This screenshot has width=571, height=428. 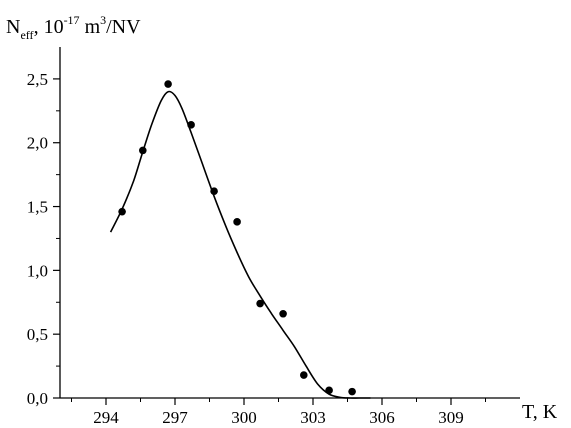 What do you see at coordinates (540, 412) in the screenshot?
I see `x-axis-title: T, K` at bounding box center [540, 412].